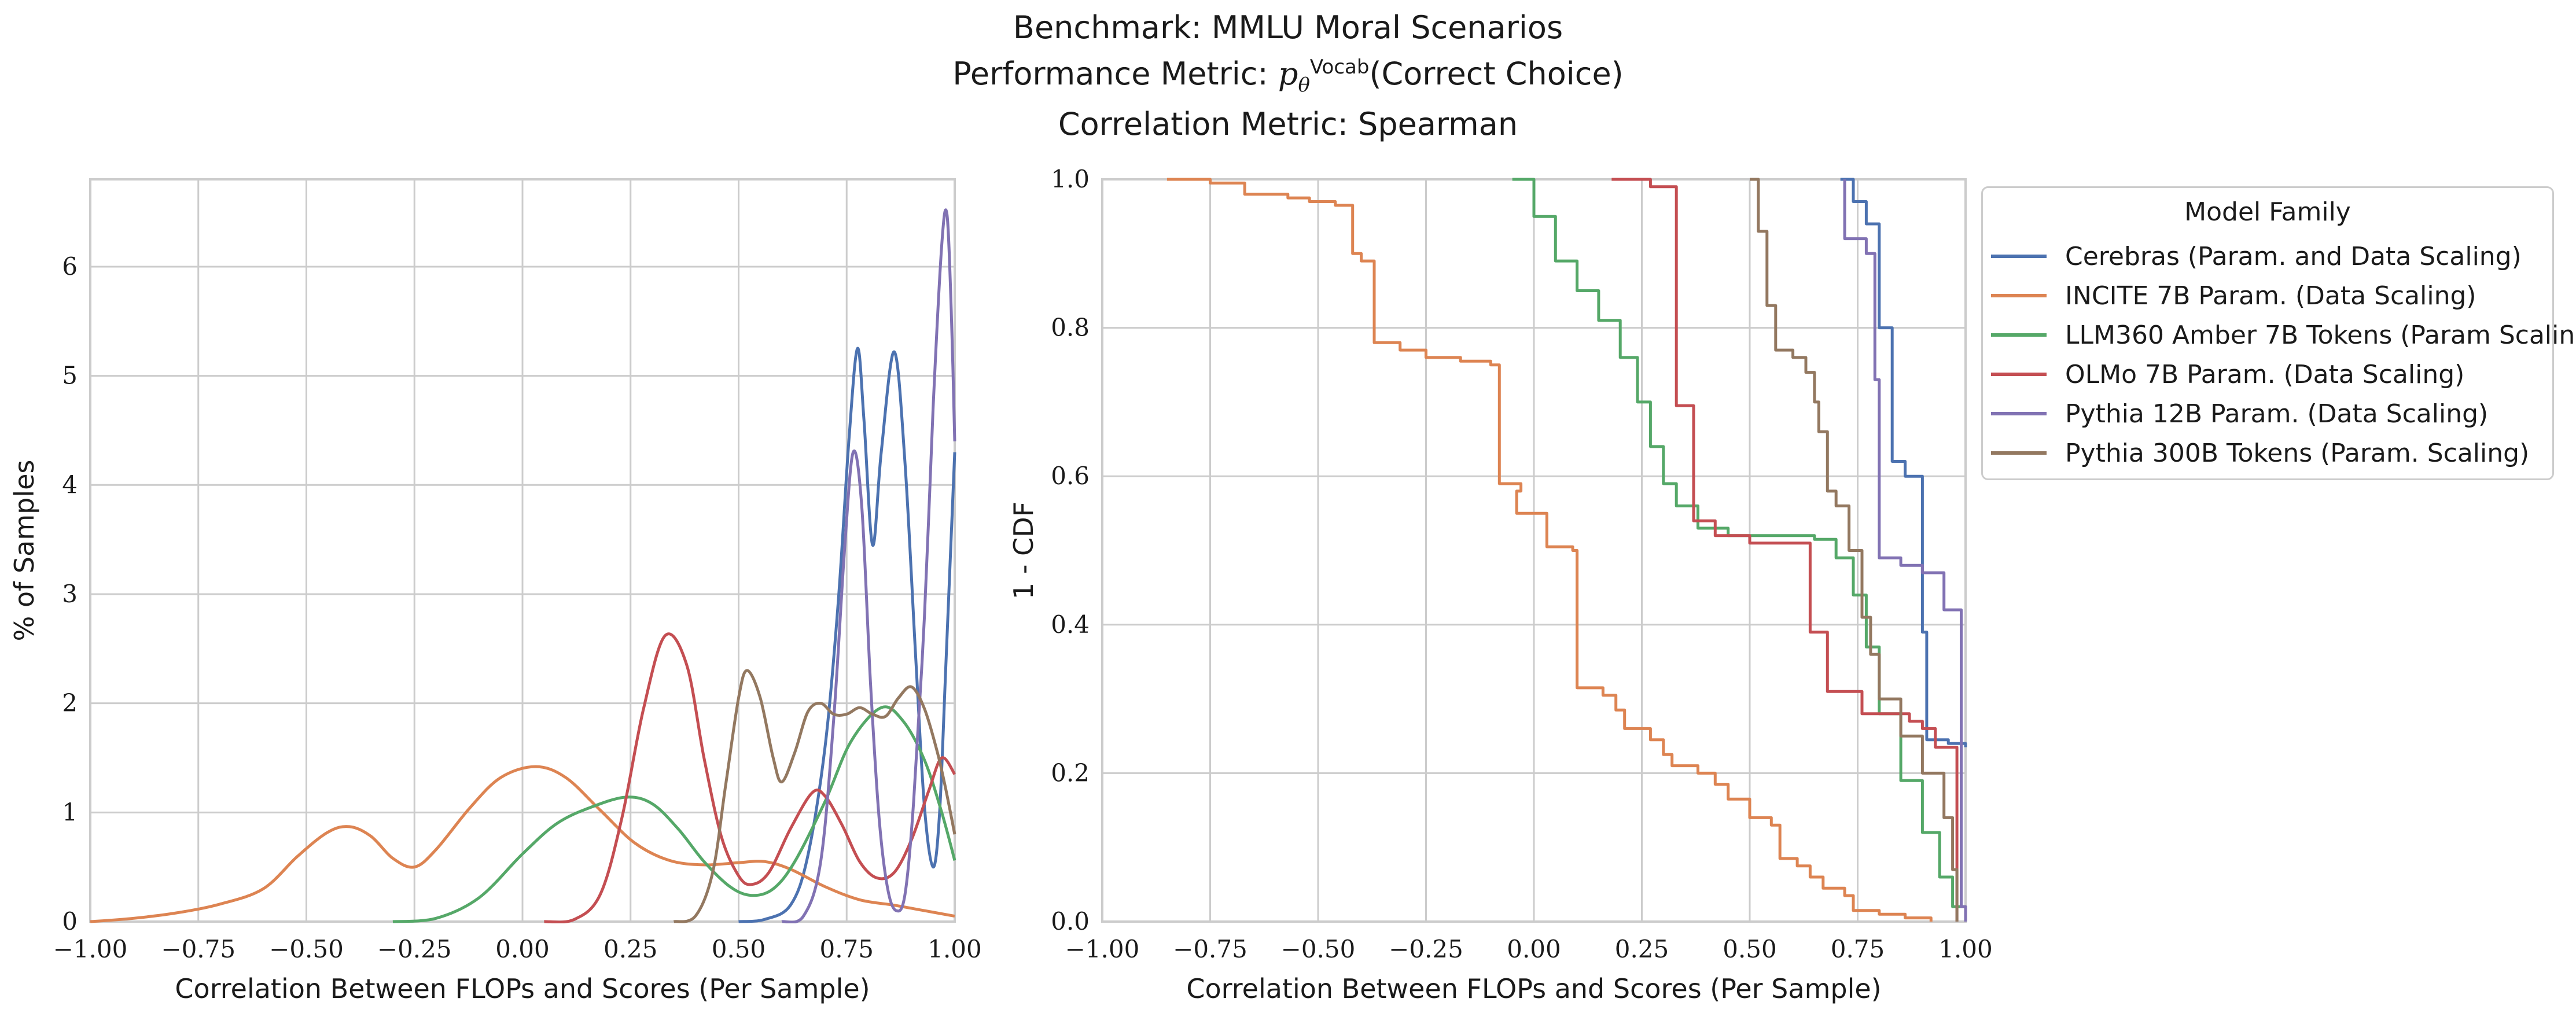 The width and height of the screenshot is (2576, 1024). What do you see at coordinates (2267, 212) in the screenshot?
I see `legend-title: Model Family` at bounding box center [2267, 212].